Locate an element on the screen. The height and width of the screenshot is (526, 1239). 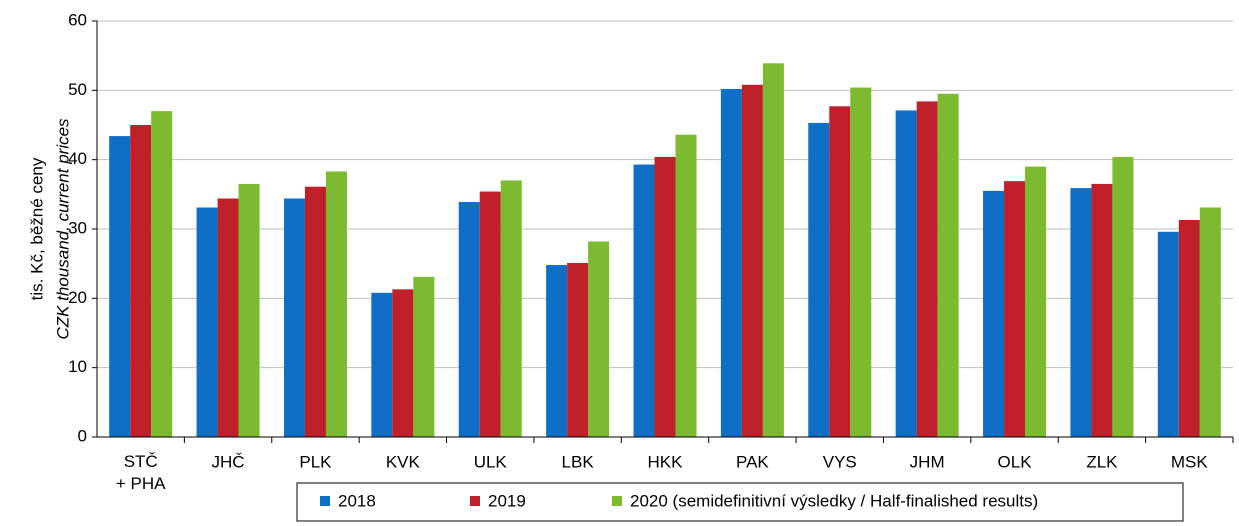
legend-label: 2019 is located at coordinates (507, 500).